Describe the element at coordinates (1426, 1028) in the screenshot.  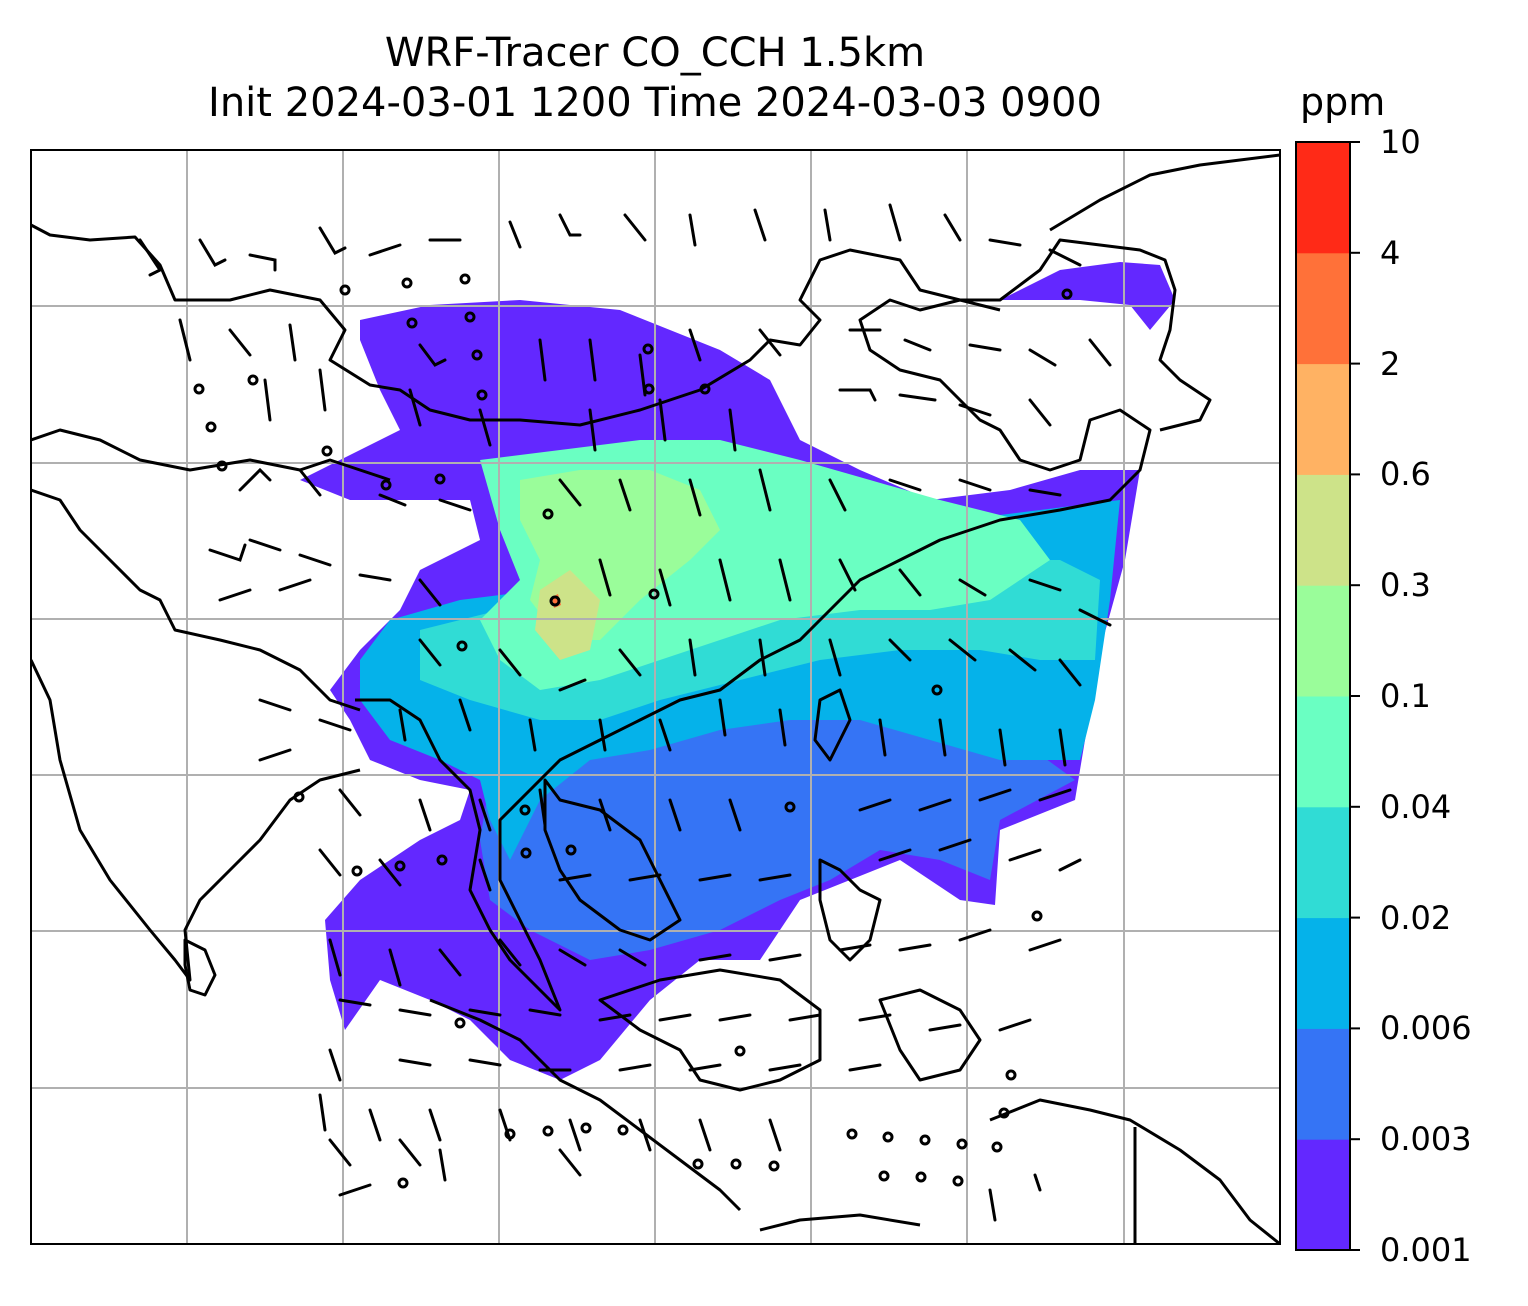
I see `colorbar-tick-label: 0.006` at that location.